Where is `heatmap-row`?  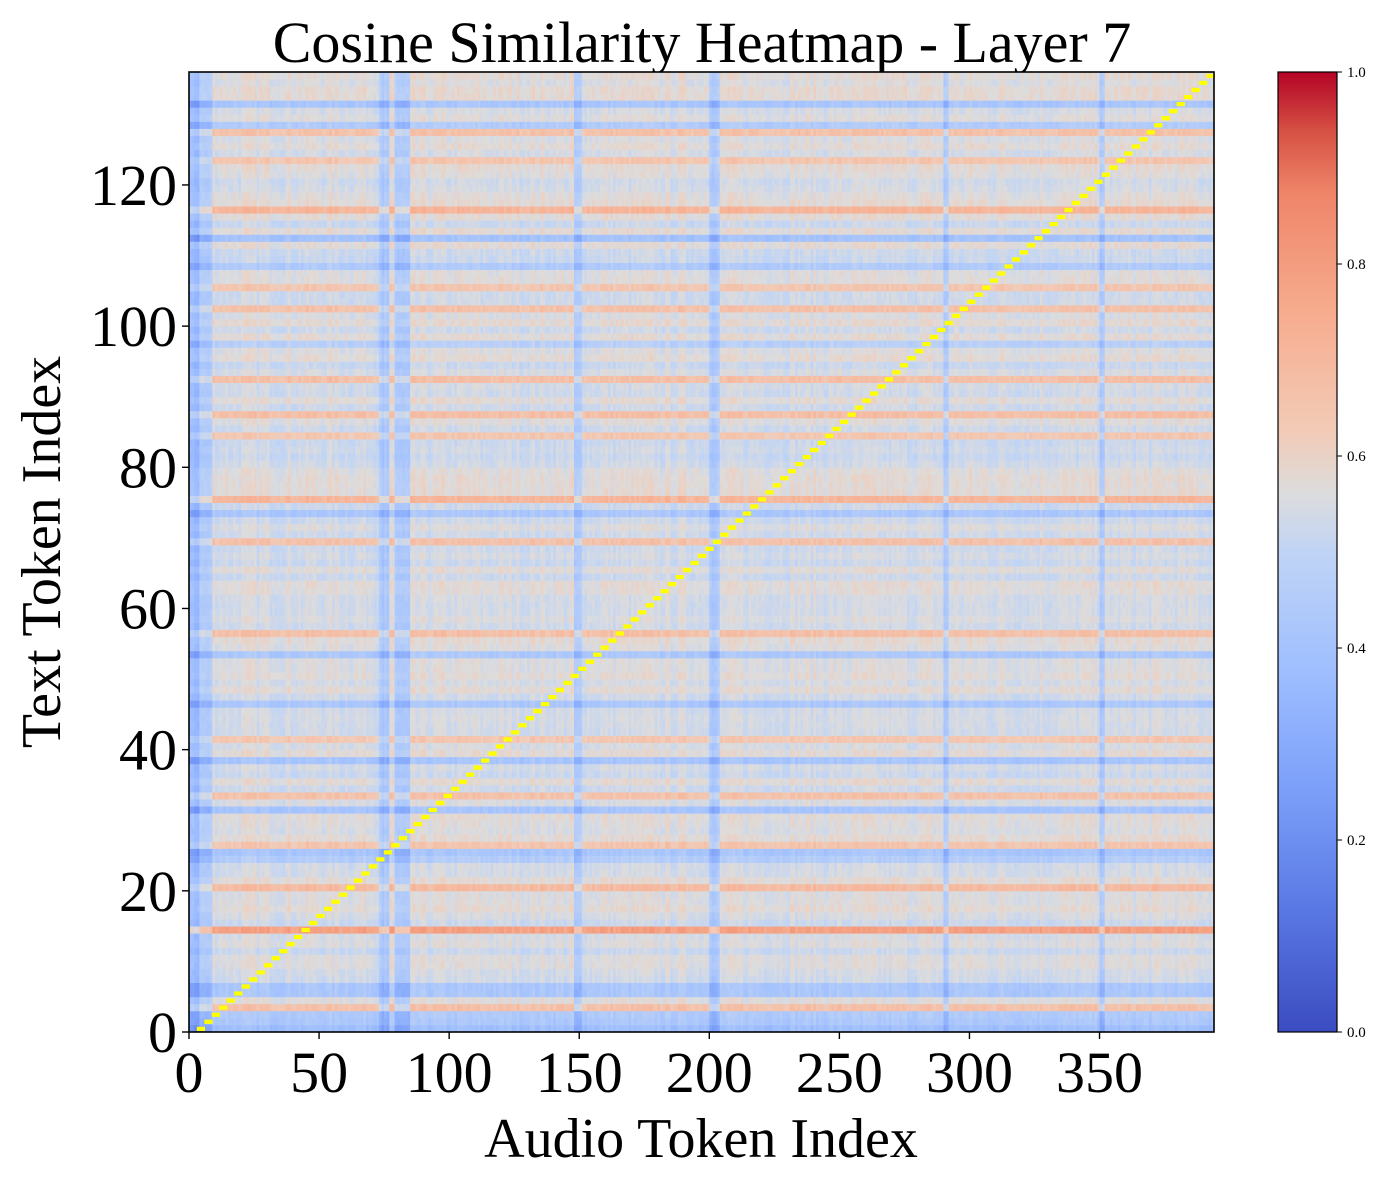
heatmap-row is located at coordinates (702, 972).